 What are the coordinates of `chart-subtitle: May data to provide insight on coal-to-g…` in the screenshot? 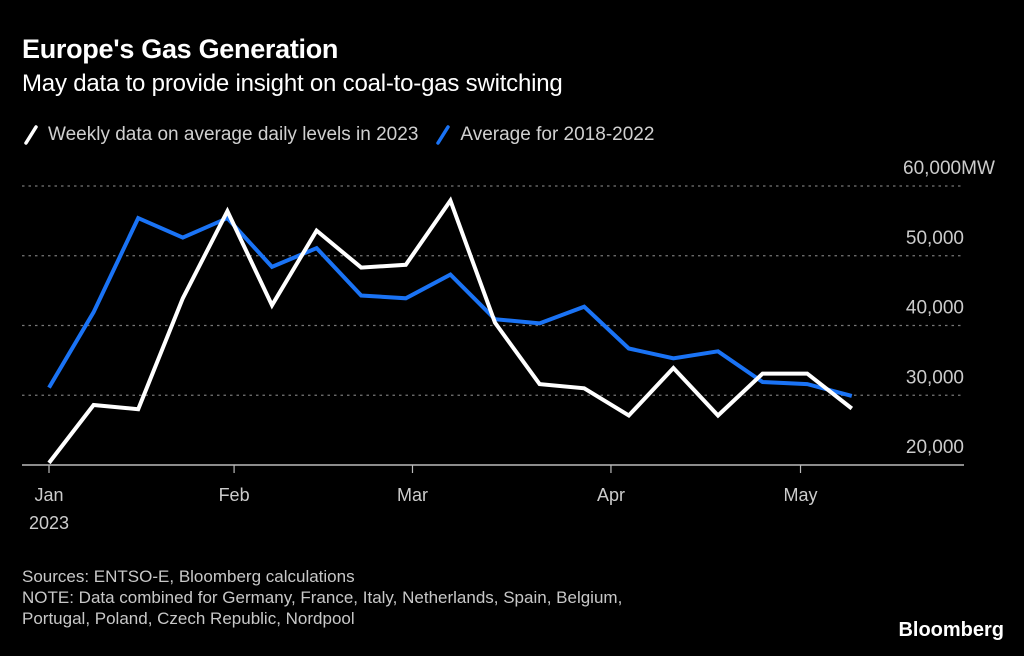 It's located at (292, 83).